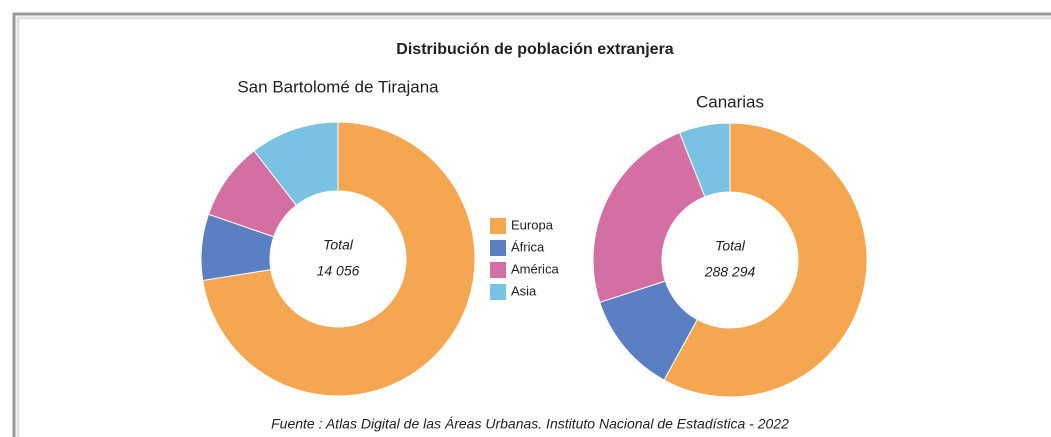  What do you see at coordinates (730, 272) in the screenshot?
I see `center-value: 288 294` at bounding box center [730, 272].